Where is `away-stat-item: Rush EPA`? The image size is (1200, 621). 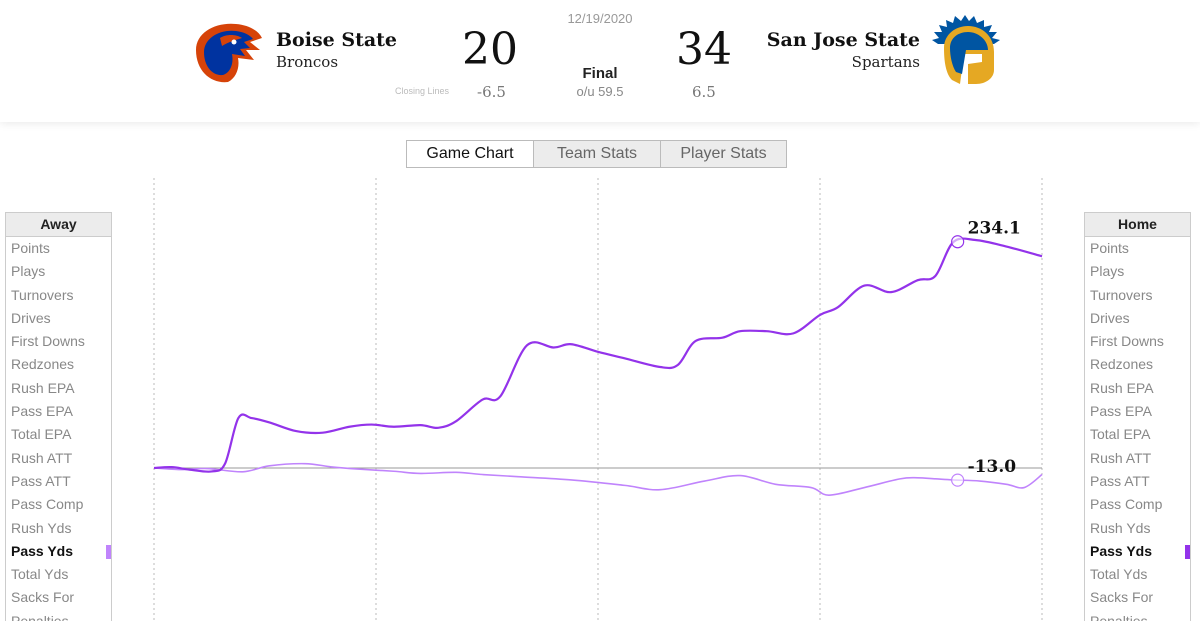 away-stat-item: Rush EPA is located at coordinates (58, 388).